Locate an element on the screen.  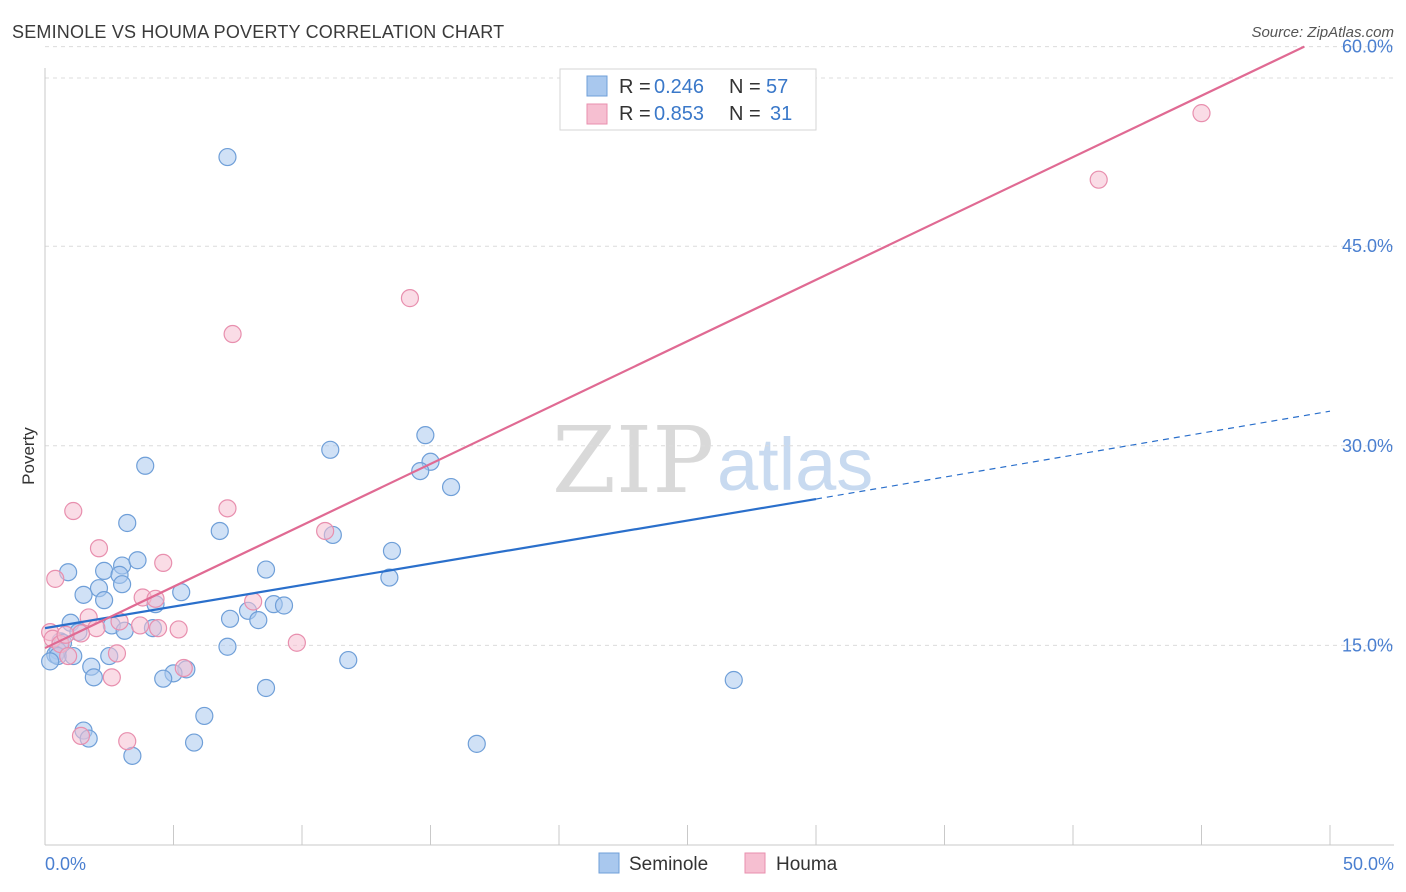
x-tick-label-min: 0.0% is located at coordinates (65, 864).